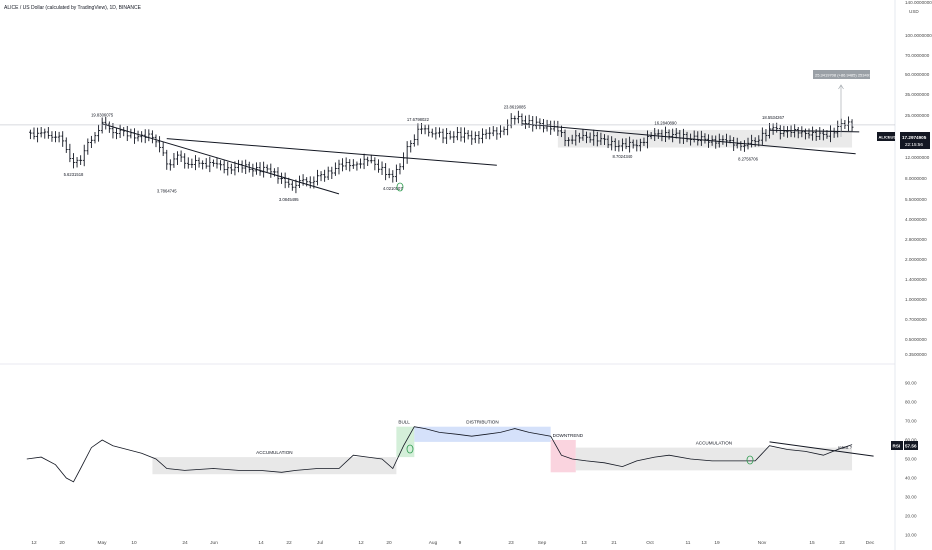 This screenshot has height=550, width=932. What do you see at coordinates (748, 158) in the screenshot?
I see `price-extreme-label: 8.2756706` at bounding box center [748, 158].